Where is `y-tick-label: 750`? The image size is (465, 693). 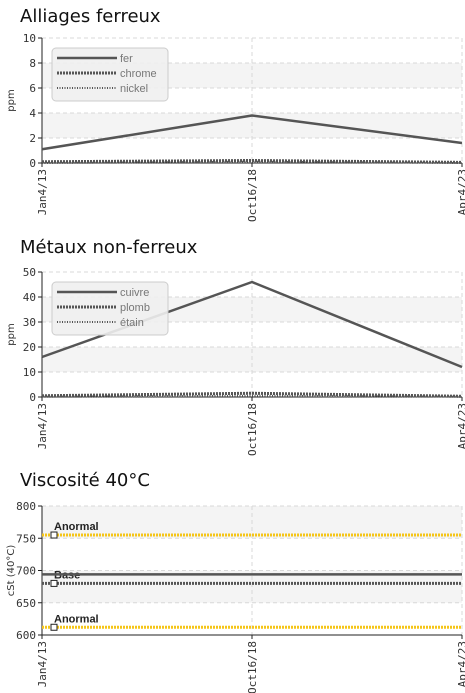 y-tick-label: 750 is located at coordinates (26, 538).